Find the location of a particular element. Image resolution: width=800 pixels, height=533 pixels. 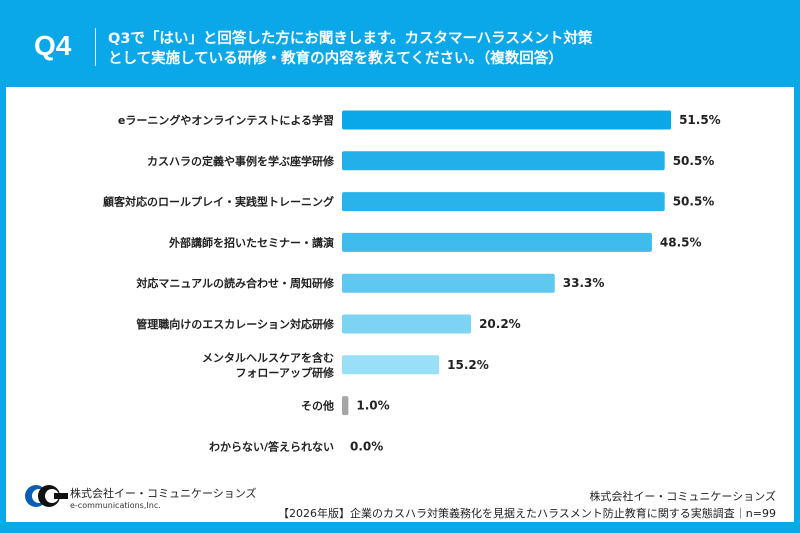

data-label: 33.3% is located at coordinates (584, 283).